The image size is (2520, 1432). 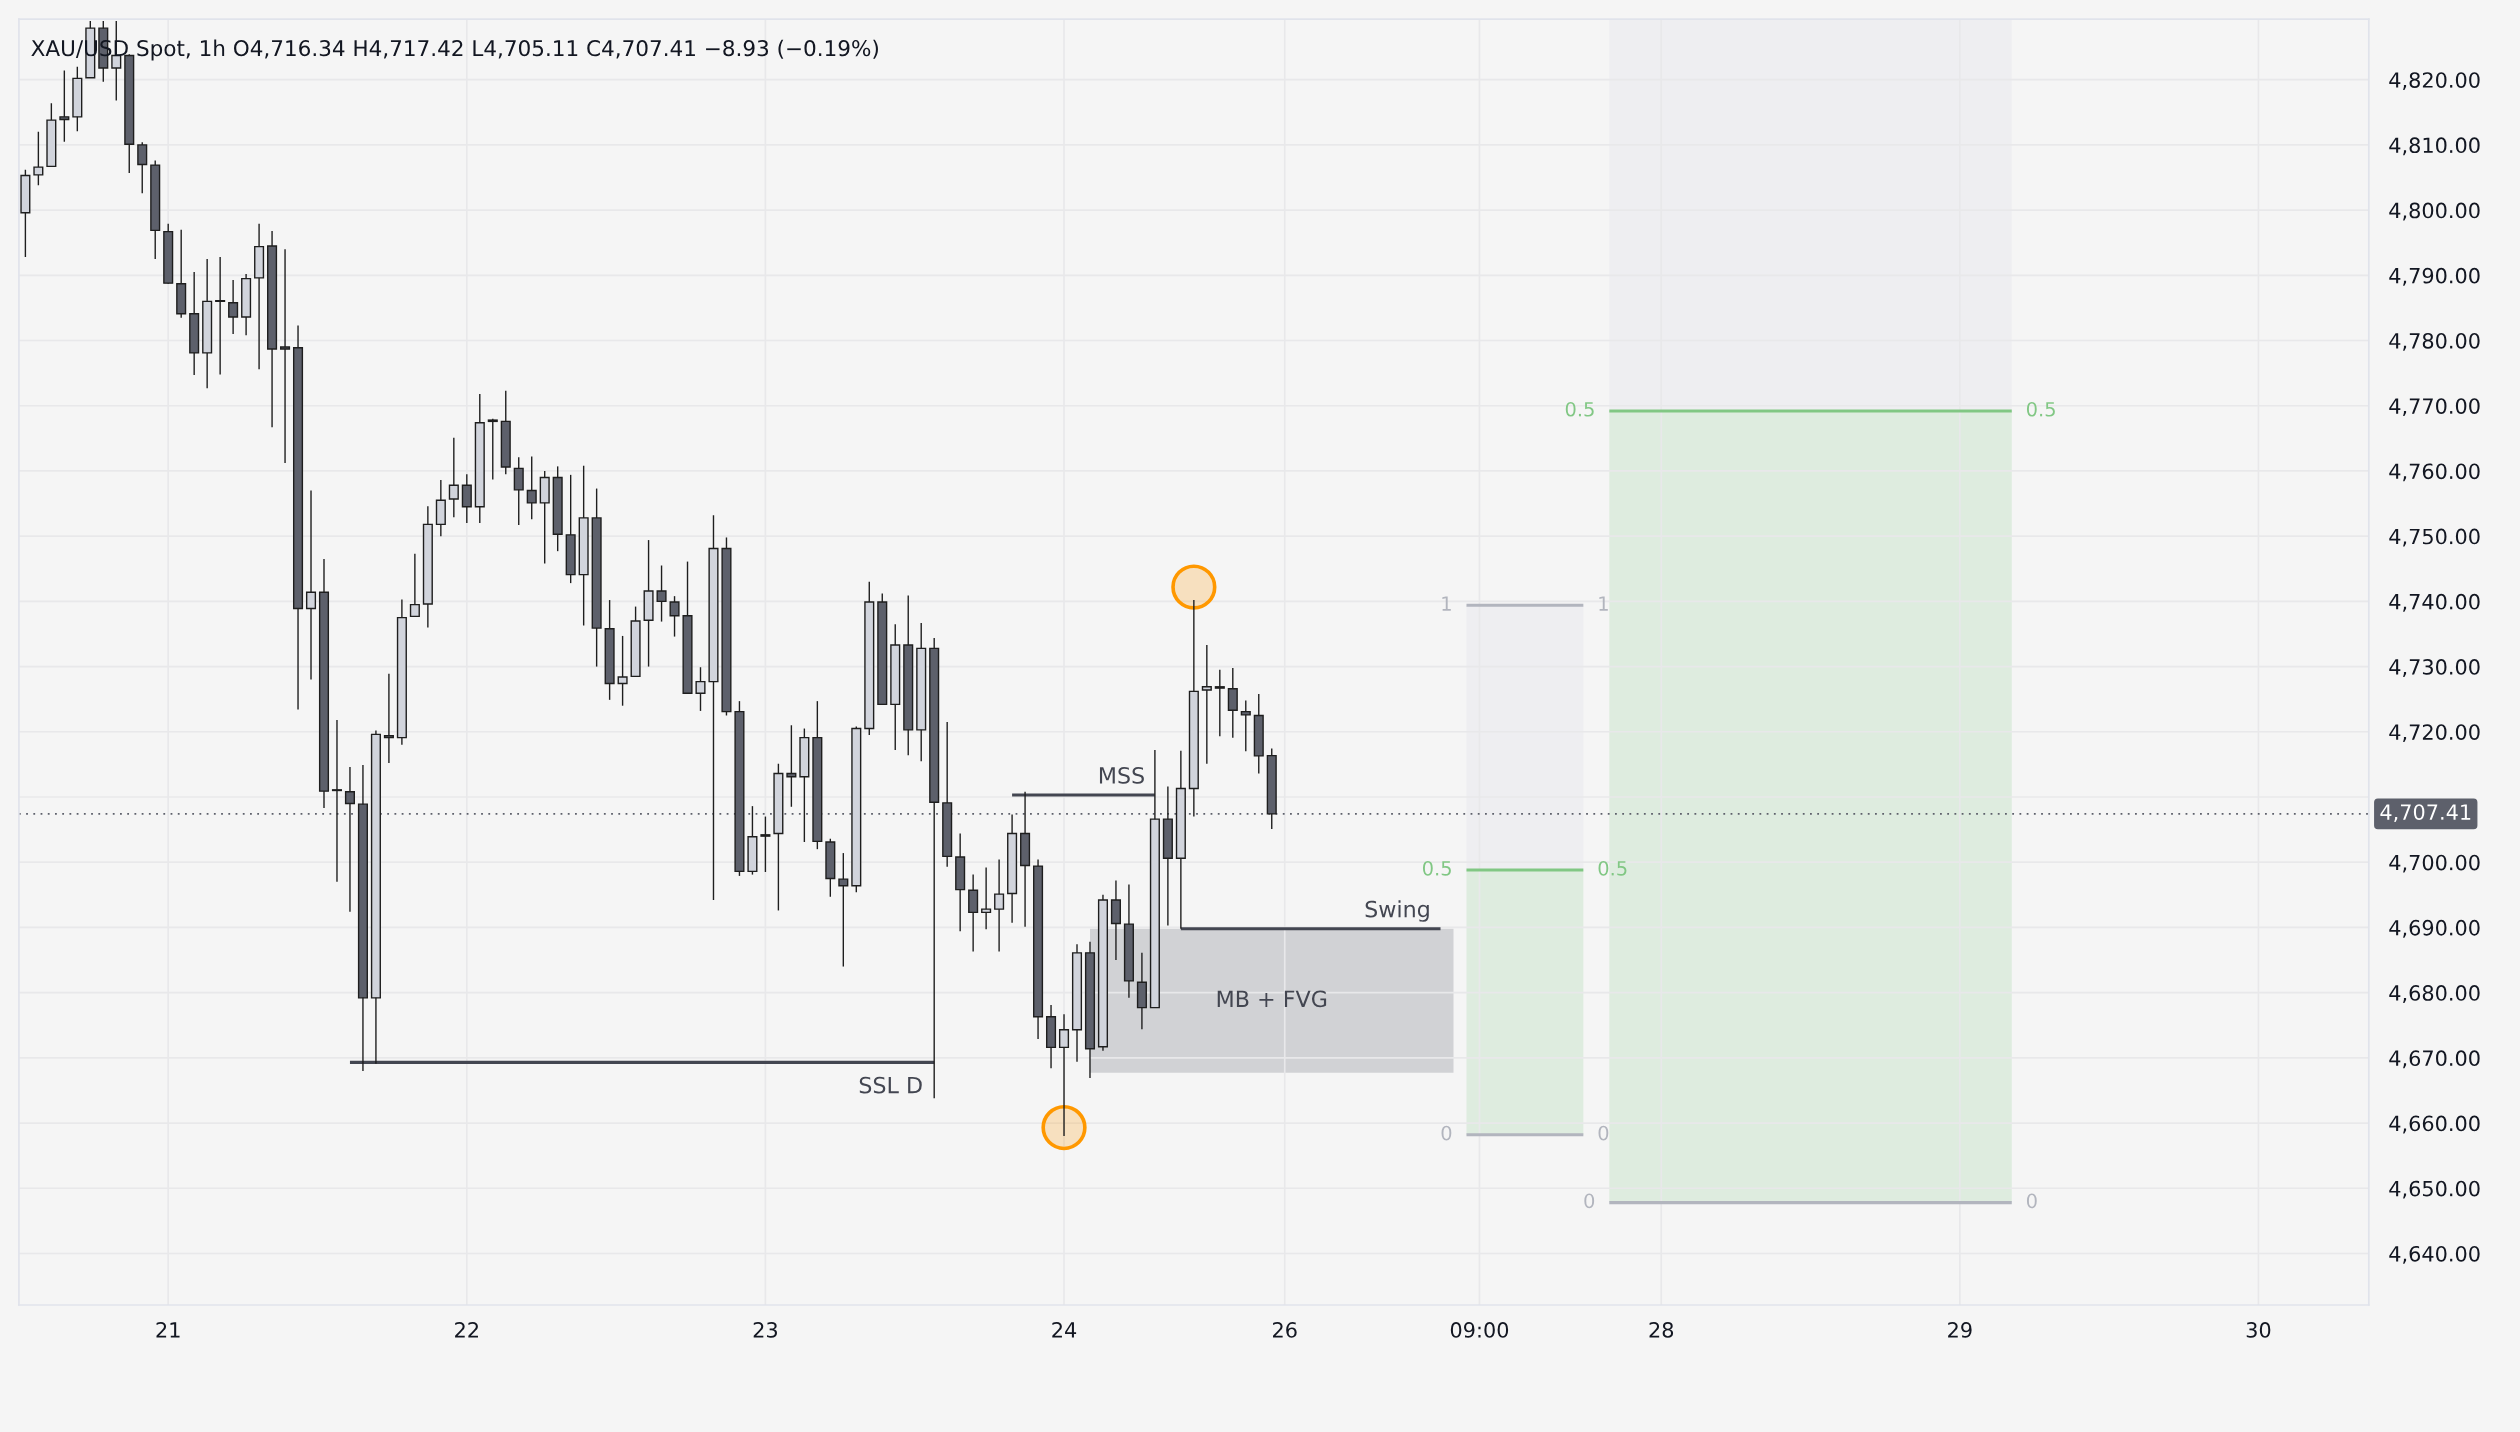 I want to click on series-label: SSL D, so click(x=890, y=1085).